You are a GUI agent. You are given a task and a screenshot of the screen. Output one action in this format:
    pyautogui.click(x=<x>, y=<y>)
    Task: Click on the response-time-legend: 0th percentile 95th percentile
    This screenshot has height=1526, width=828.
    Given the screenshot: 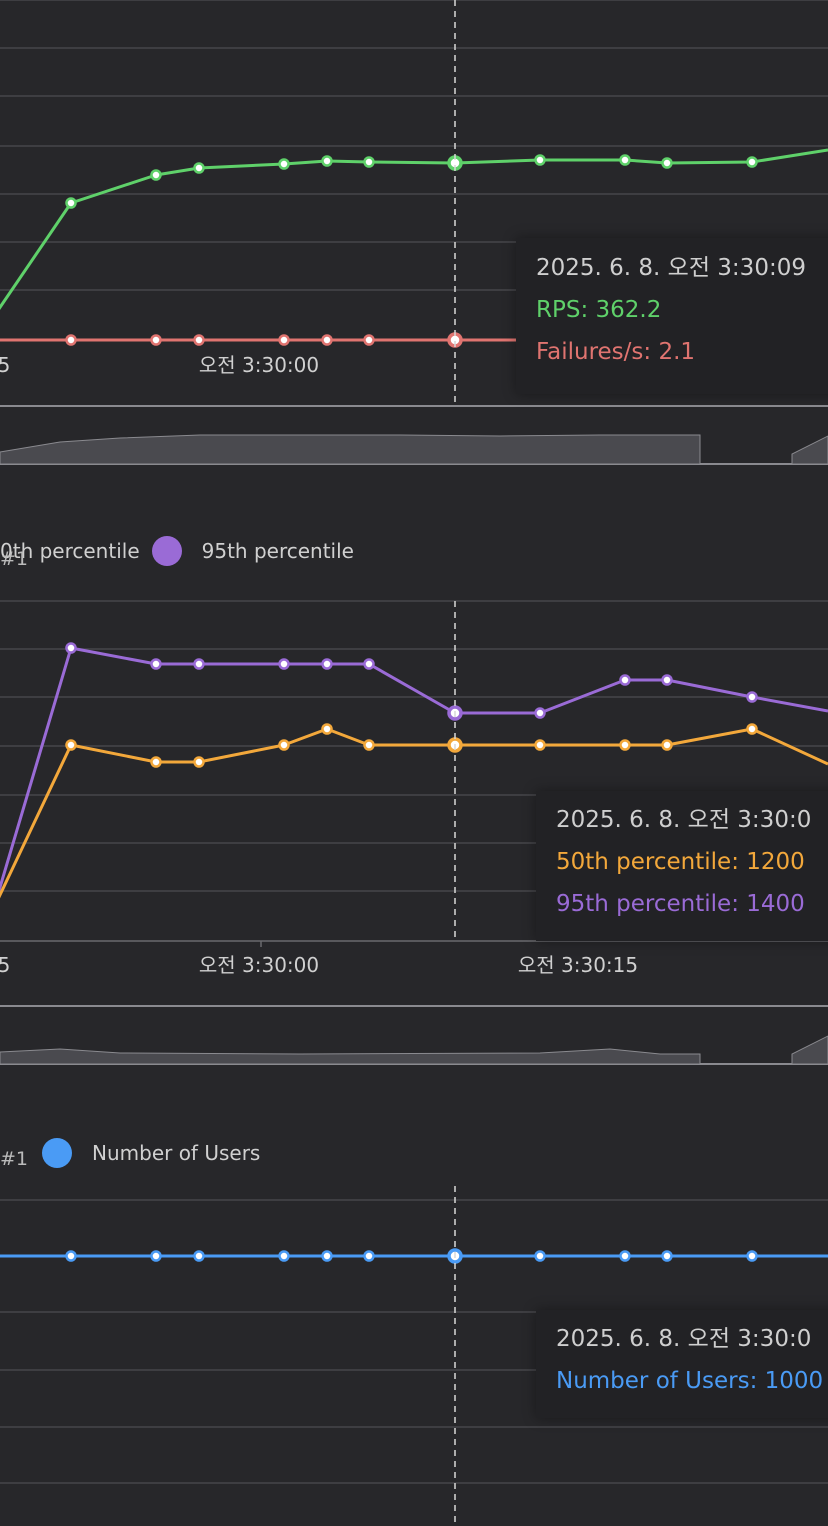 What is the action you would take?
    pyautogui.click(x=177, y=551)
    